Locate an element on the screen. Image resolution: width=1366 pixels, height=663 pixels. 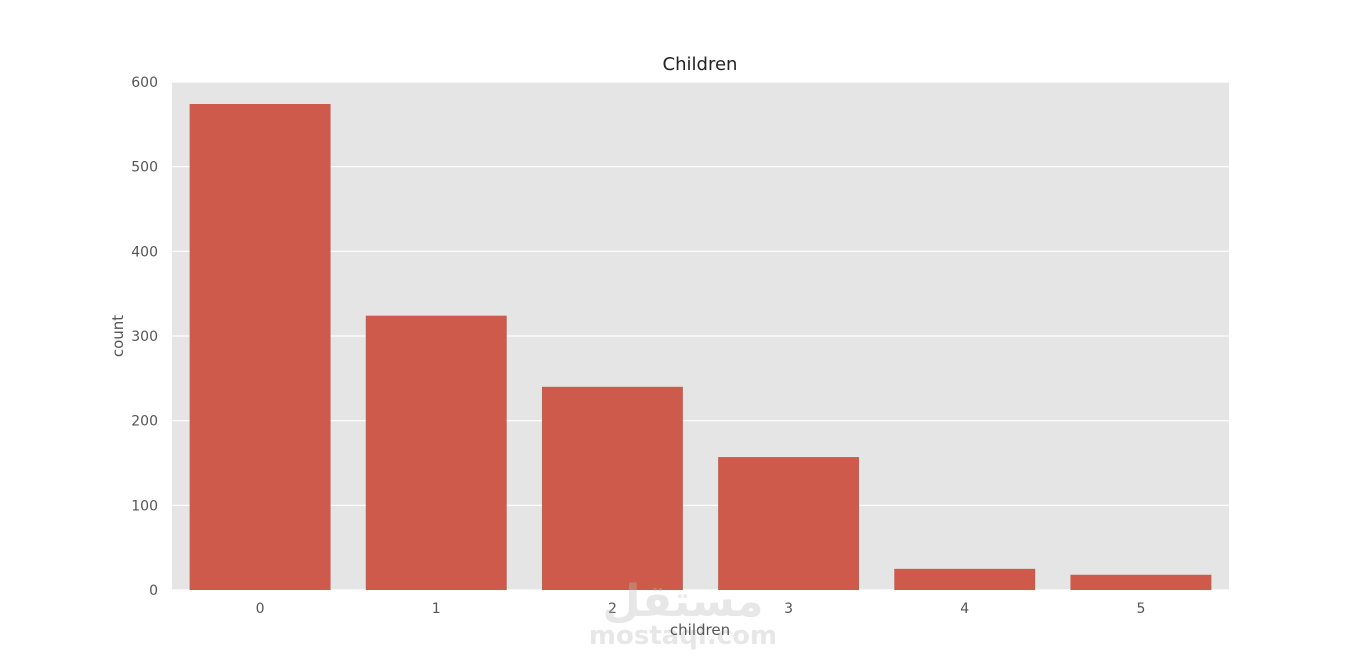
y-tick-label: 0 is located at coordinates (153, 591).